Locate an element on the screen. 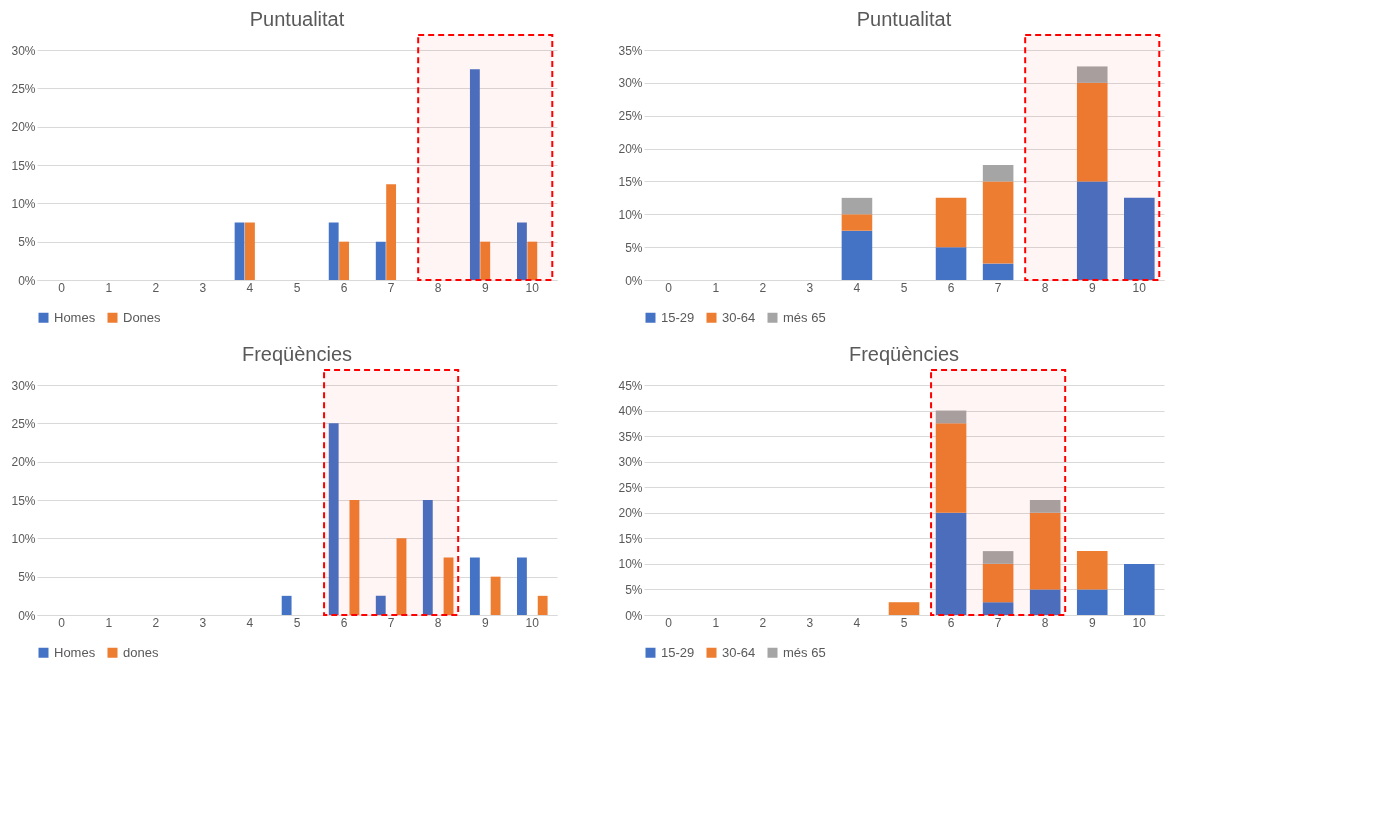 Image resolution: width=1386 pixels, height=825 pixels. y-tick-label: 45% is located at coordinates (630, 385).